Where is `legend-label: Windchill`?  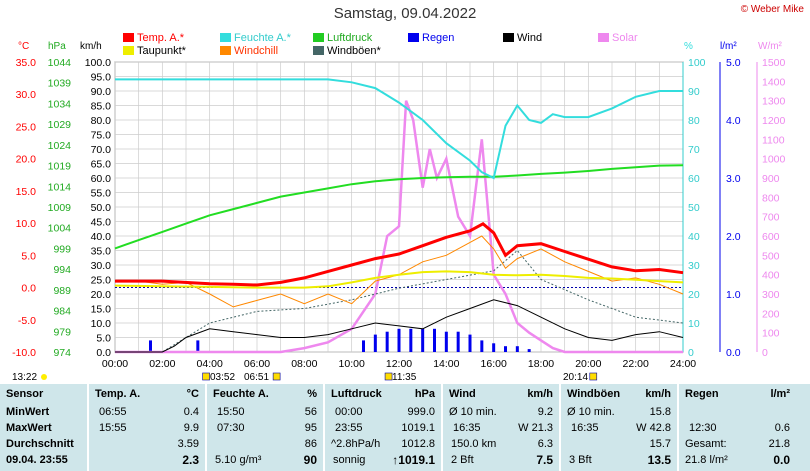
legend-label: Windchill is located at coordinates (256, 51).